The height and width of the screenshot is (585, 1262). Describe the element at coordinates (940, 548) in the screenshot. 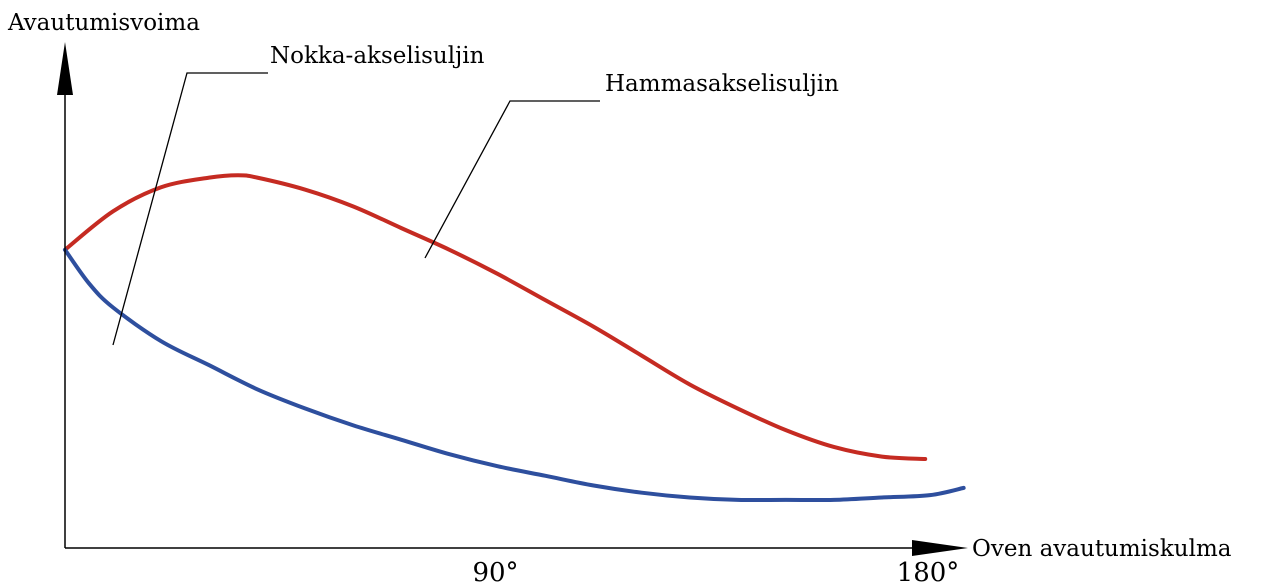

I see `x-axis-arrow` at that location.